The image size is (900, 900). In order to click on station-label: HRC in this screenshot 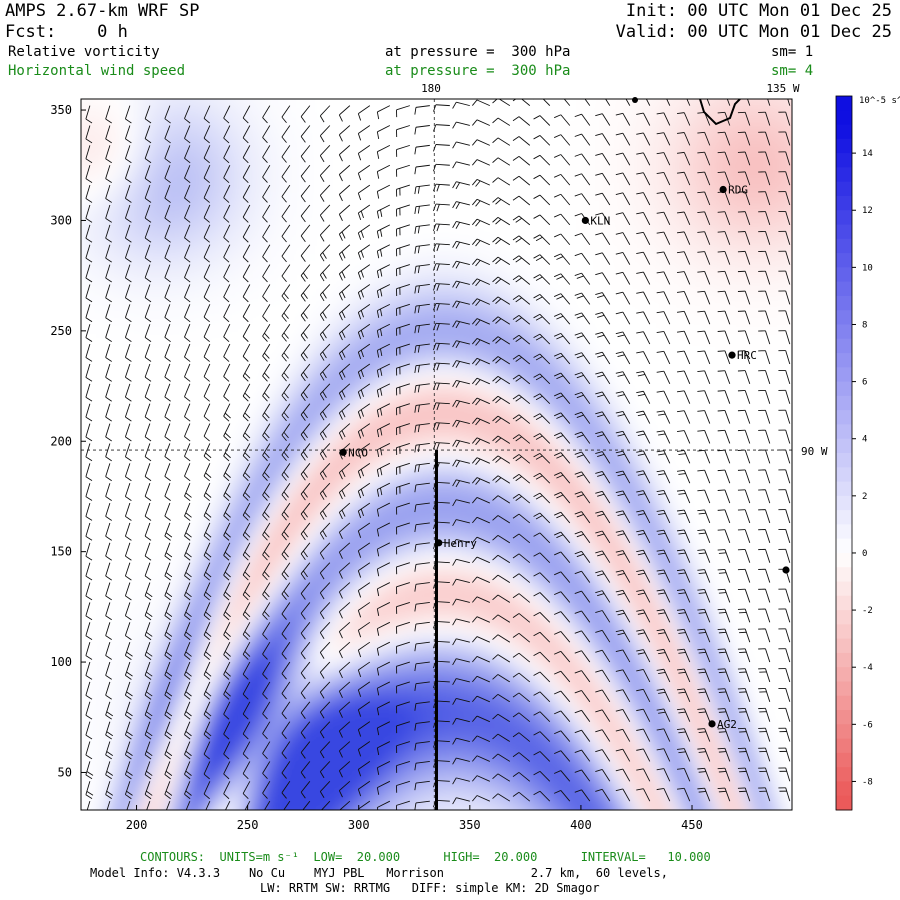, I will do `click(747, 355)`.